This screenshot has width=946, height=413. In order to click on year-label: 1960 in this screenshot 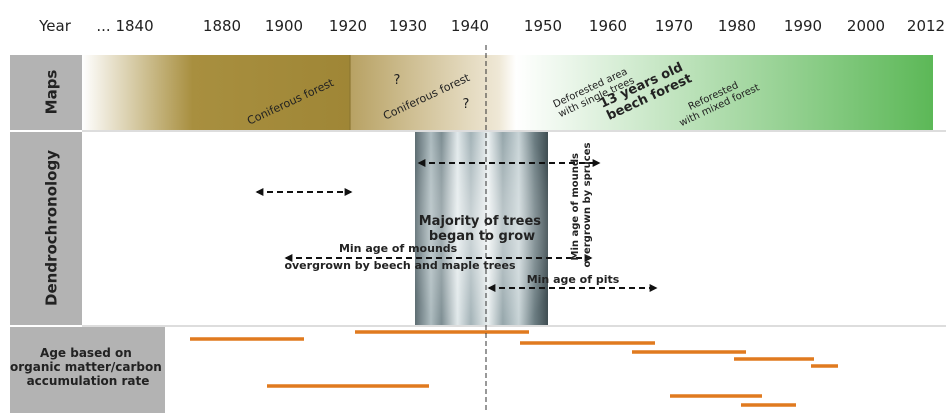, I will do `click(608, 26)`.